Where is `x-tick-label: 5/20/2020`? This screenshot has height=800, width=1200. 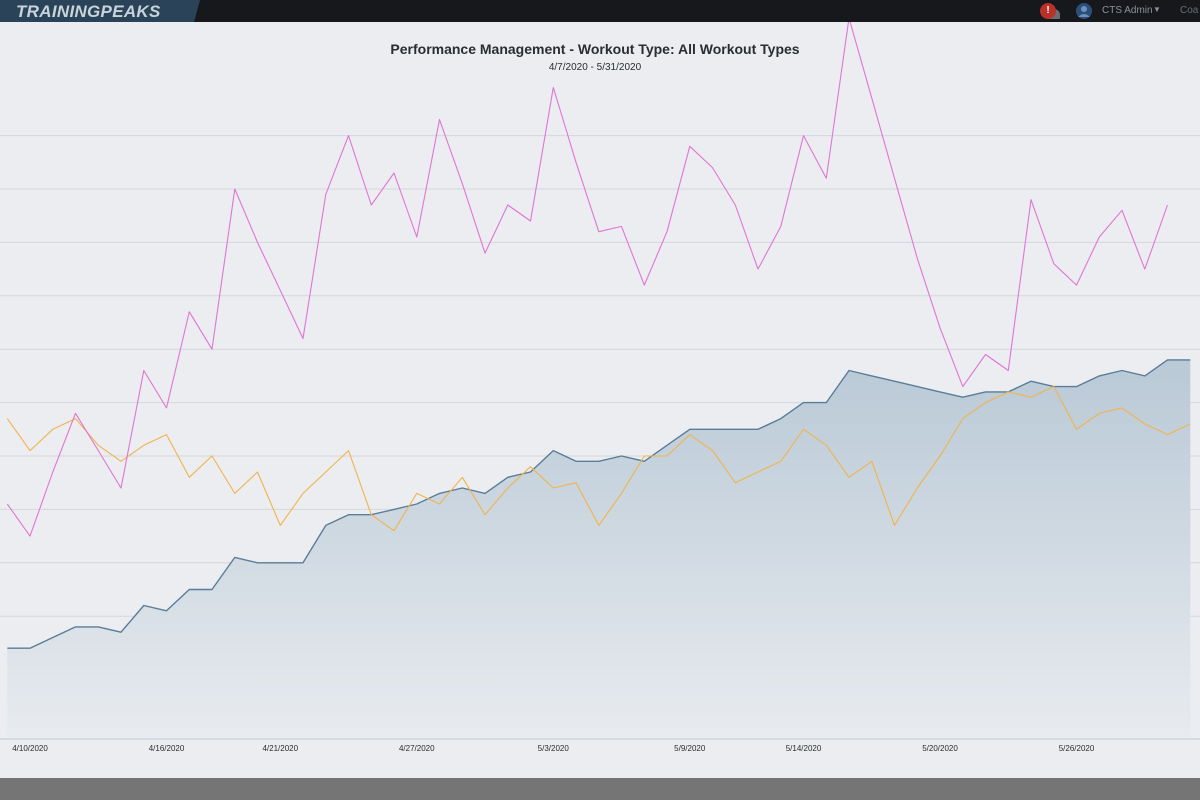
x-tick-label: 5/20/2020 is located at coordinates (940, 748).